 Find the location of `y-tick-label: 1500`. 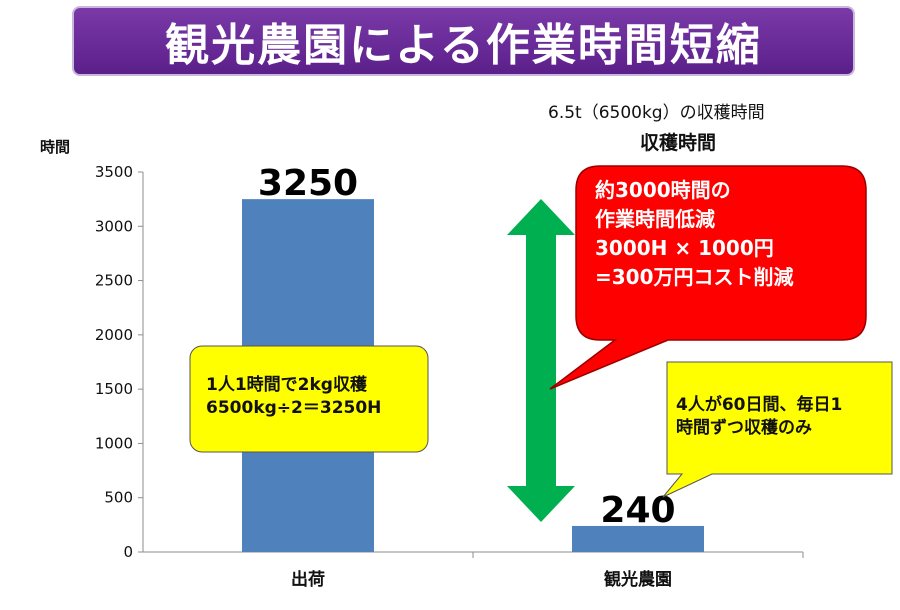

y-tick-label: 1500 is located at coordinates (114, 389).